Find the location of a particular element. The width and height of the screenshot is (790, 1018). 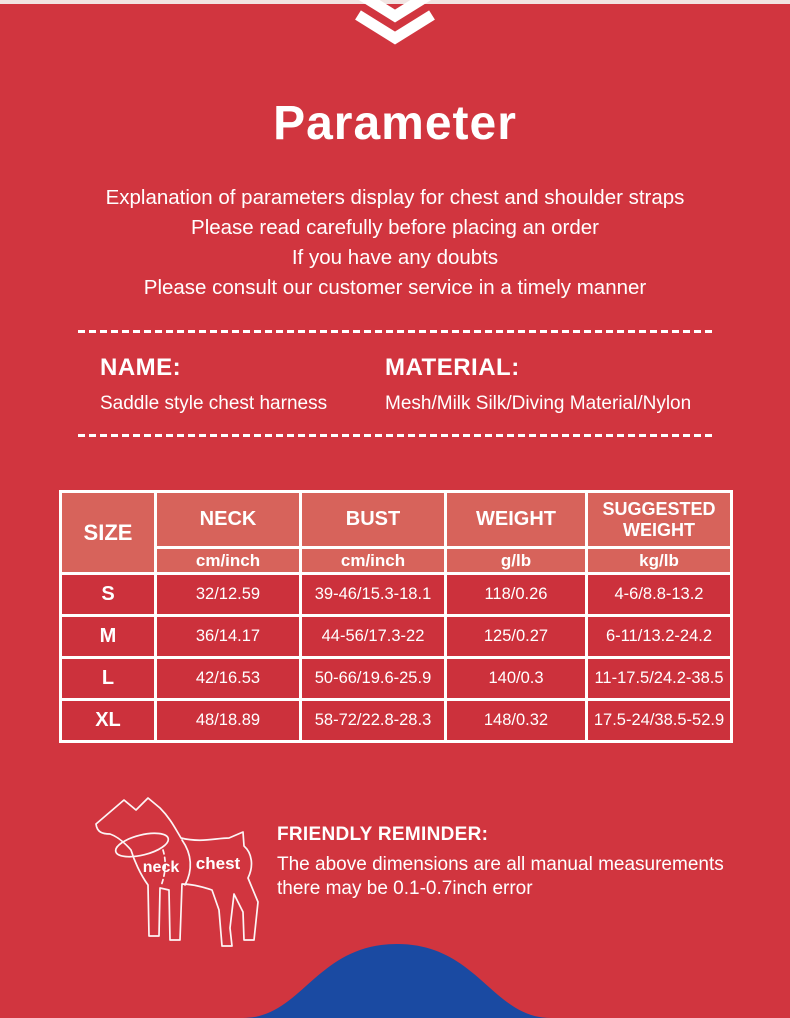

column-header-weight: WEIGHT is located at coordinates (516, 519).